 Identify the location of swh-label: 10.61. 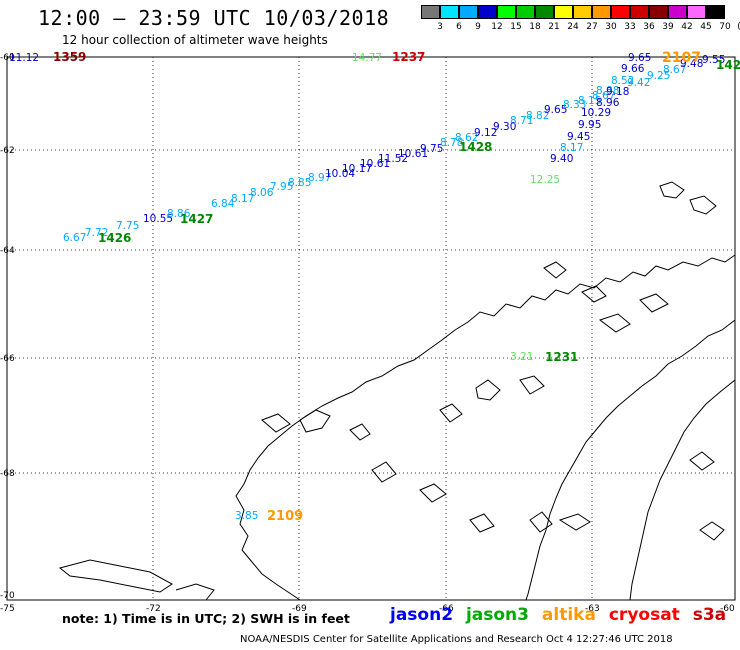
(413, 154).